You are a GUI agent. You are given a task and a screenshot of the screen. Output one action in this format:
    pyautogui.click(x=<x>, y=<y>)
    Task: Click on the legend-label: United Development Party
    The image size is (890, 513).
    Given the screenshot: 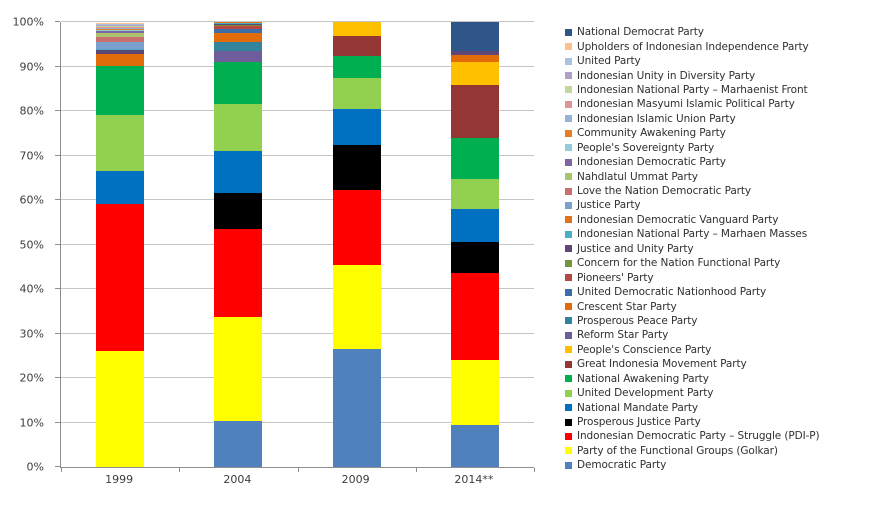 What is the action you would take?
    pyautogui.click(x=645, y=393)
    